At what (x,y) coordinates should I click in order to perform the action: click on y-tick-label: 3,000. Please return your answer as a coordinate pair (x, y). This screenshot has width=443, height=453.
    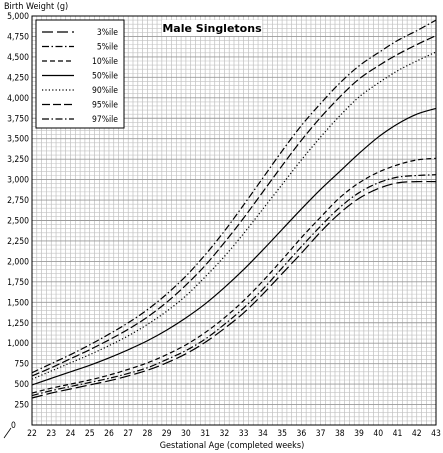
    Looking at the image, I should click on (18, 181).